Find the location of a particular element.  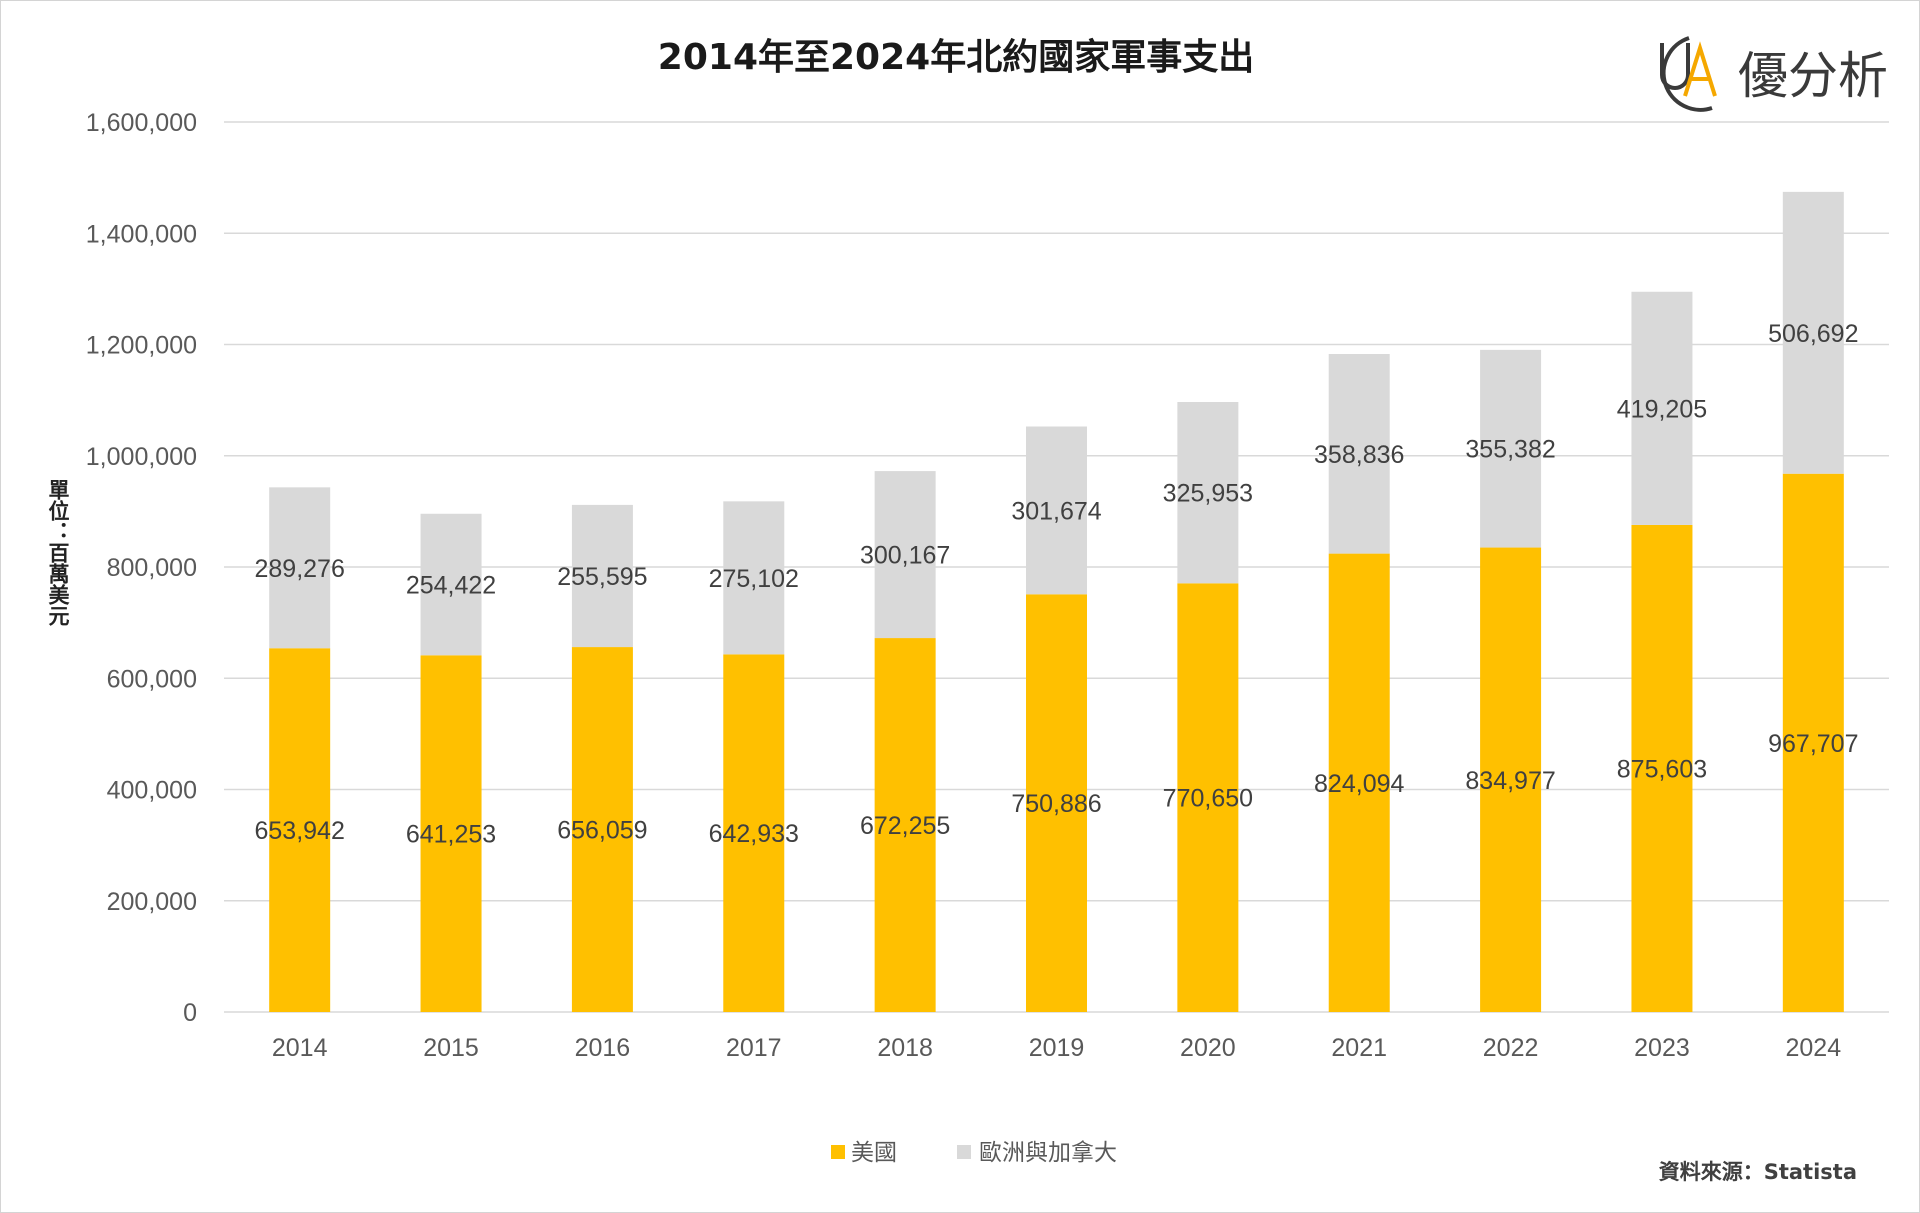

y-tick-label: 200,000 is located at coordinates (152, 902).